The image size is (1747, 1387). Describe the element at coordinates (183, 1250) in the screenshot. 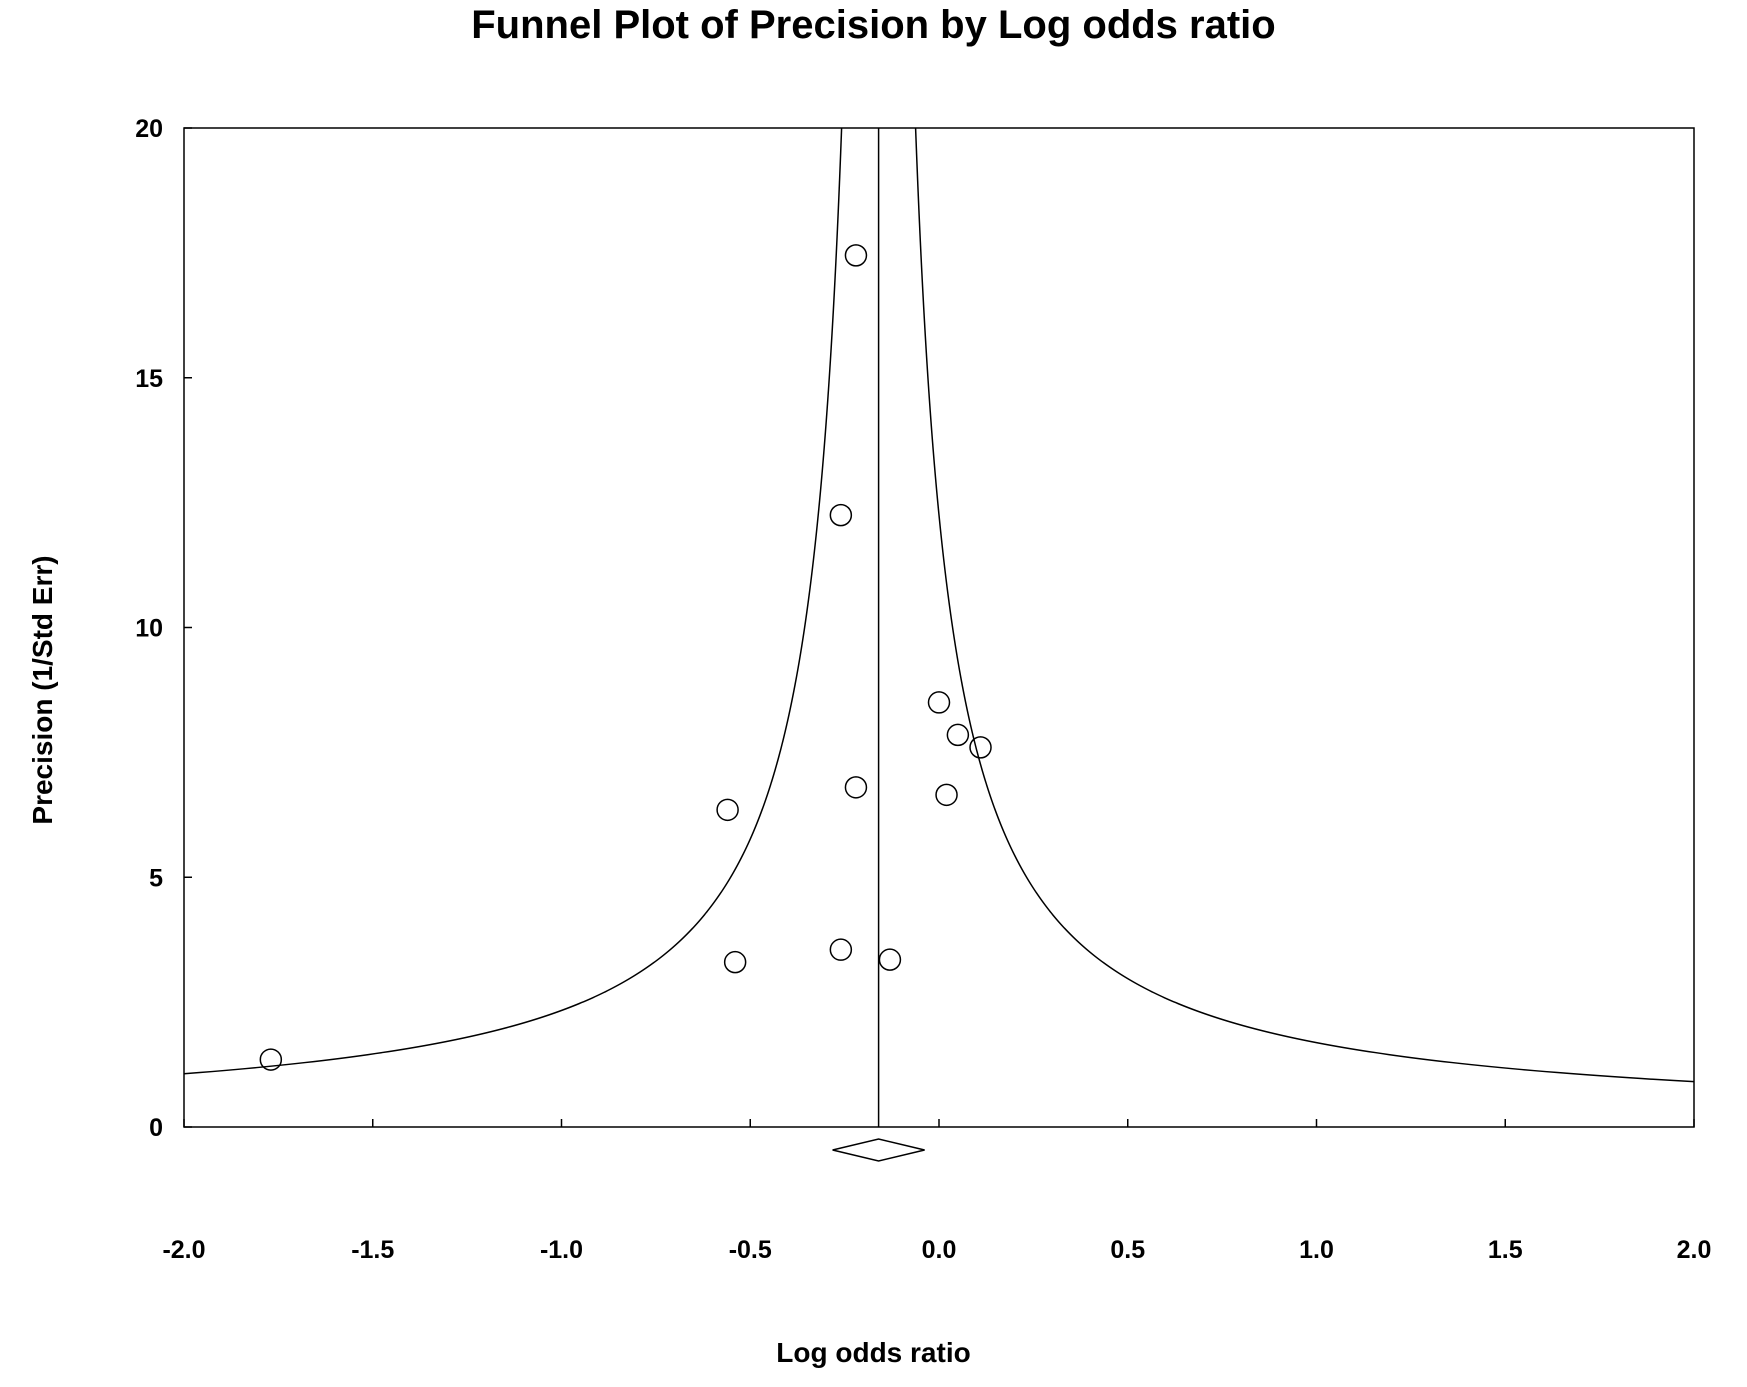

I see `x-tick-label: -2.0` at that location.